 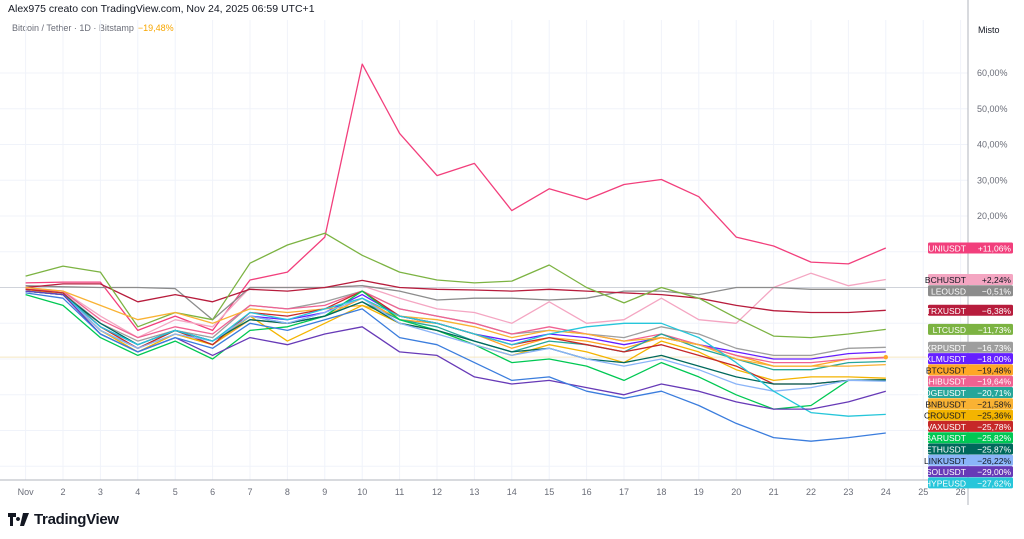 I want to click on price-label-value: −26,22%, so click(x=994, y=461).